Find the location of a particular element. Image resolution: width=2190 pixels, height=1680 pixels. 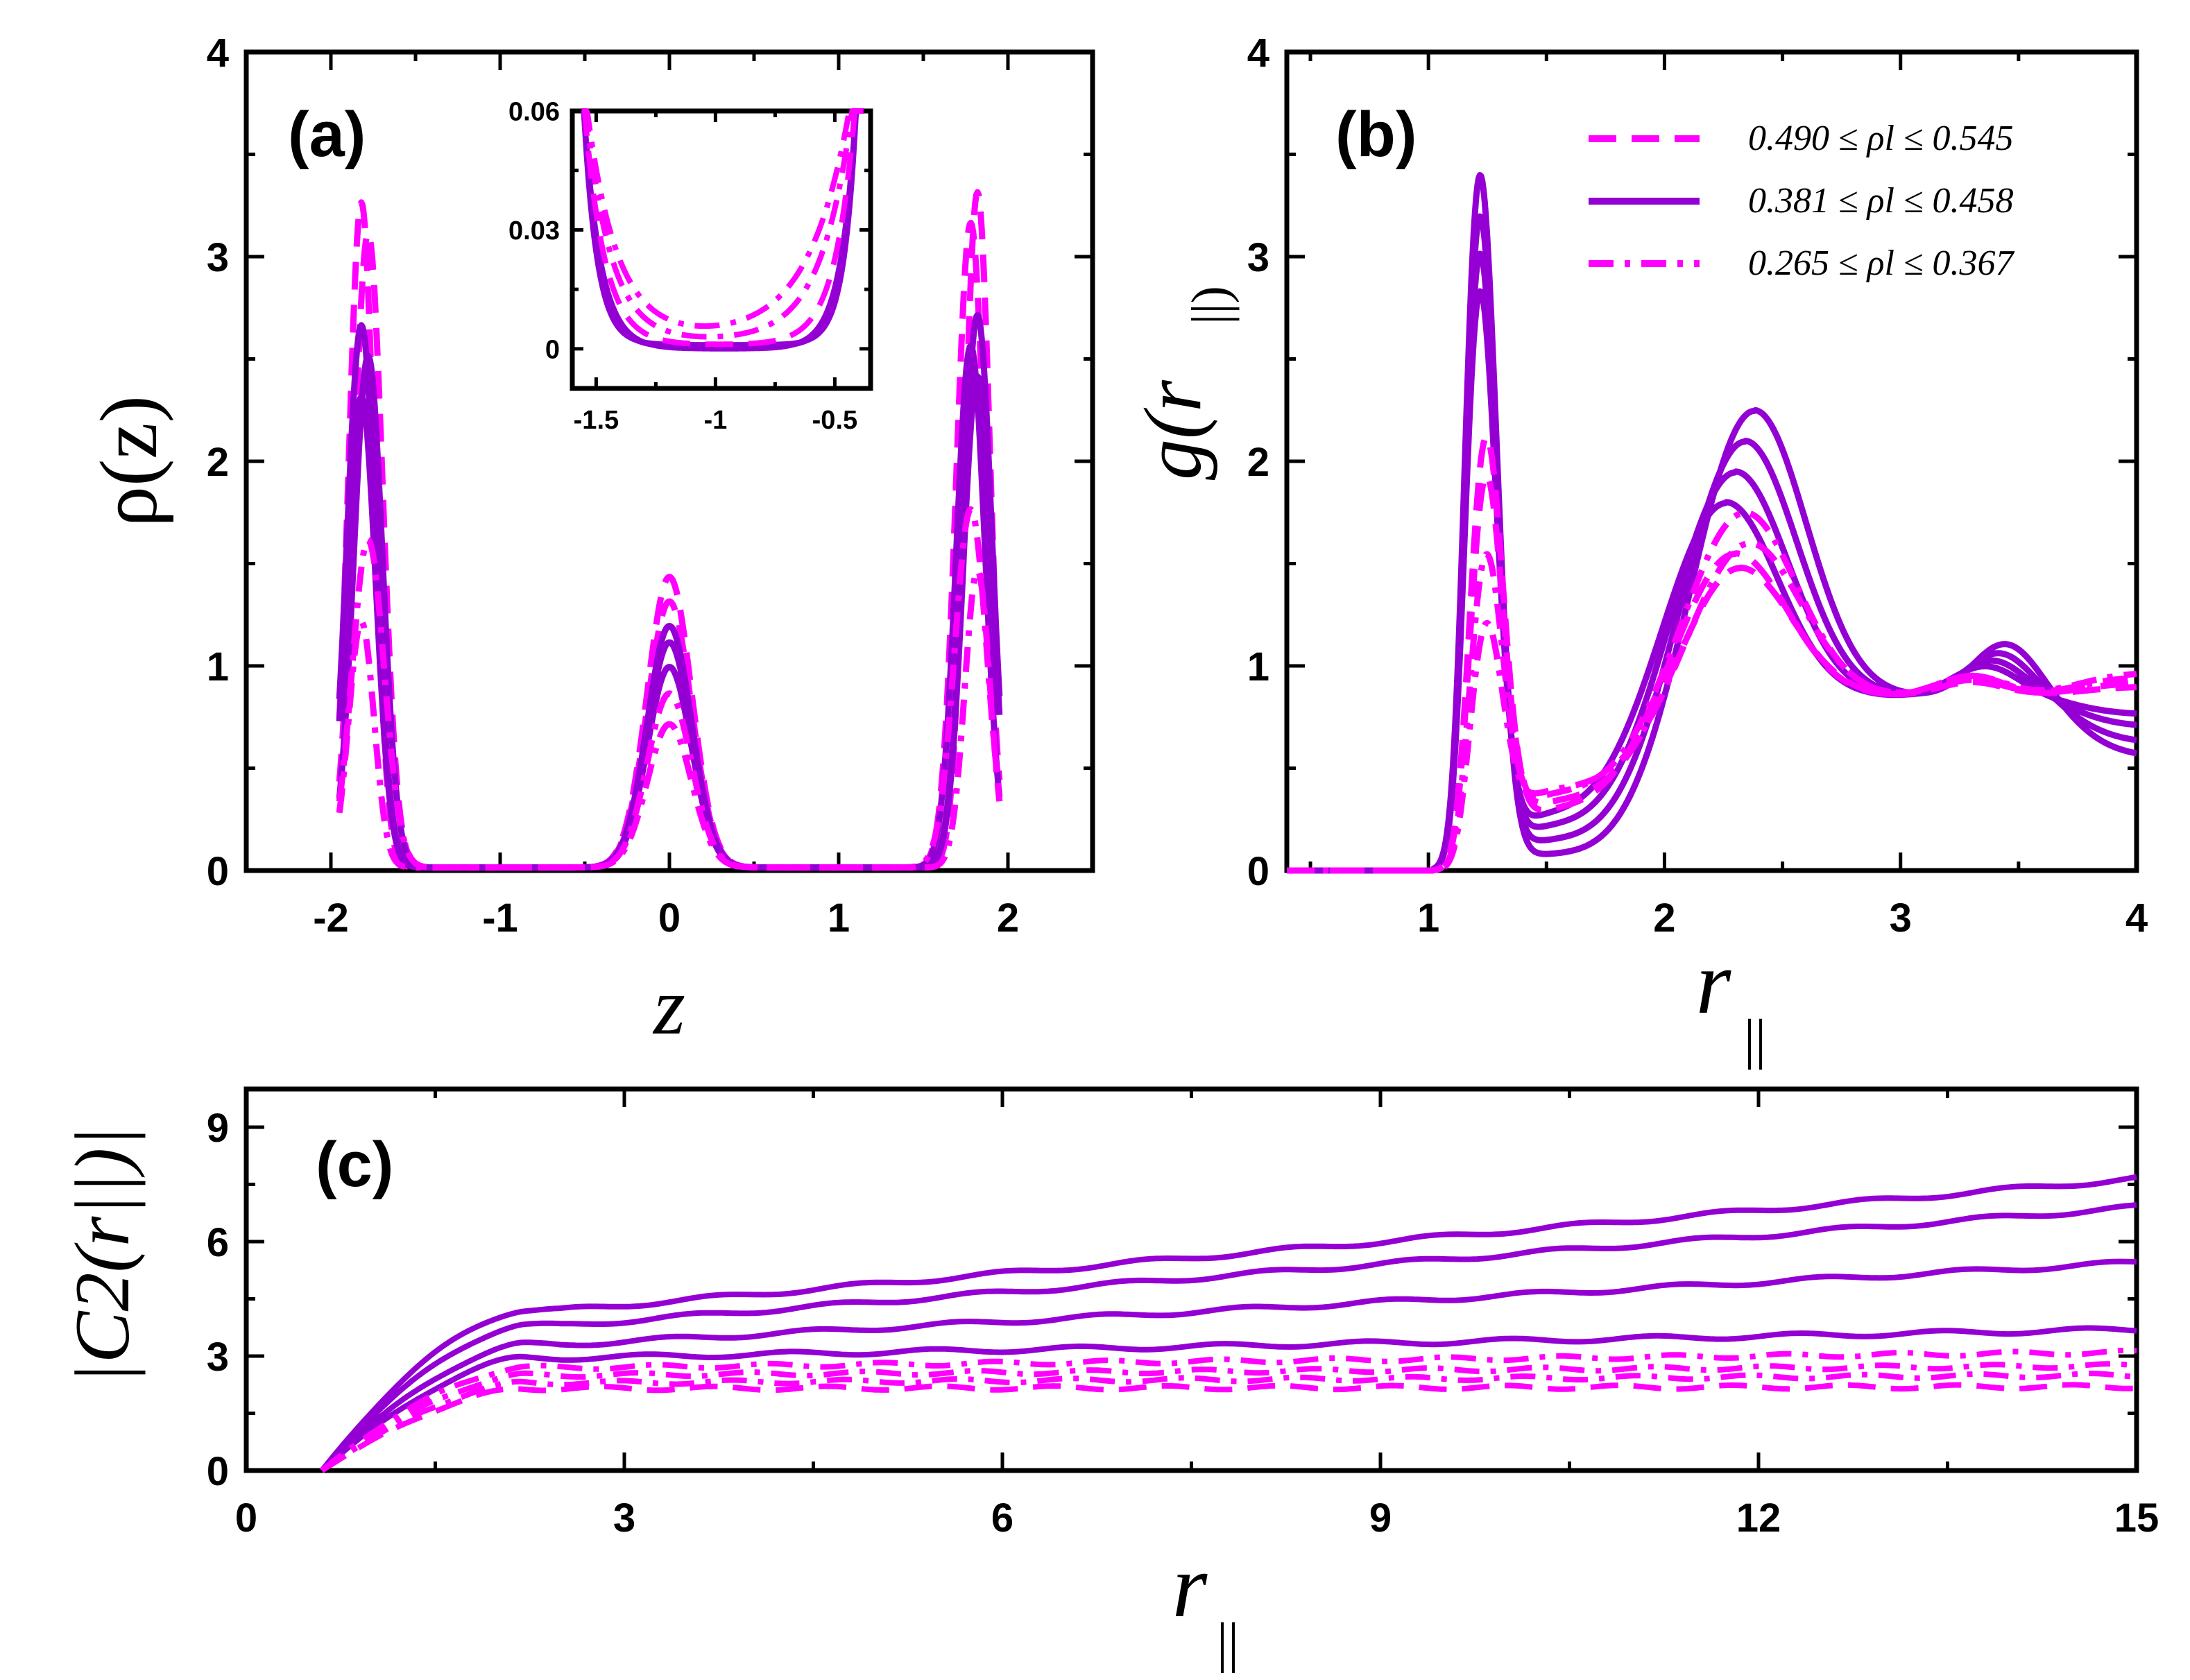

x-tick-label: -1.5 is located at coordinates (596, 420).